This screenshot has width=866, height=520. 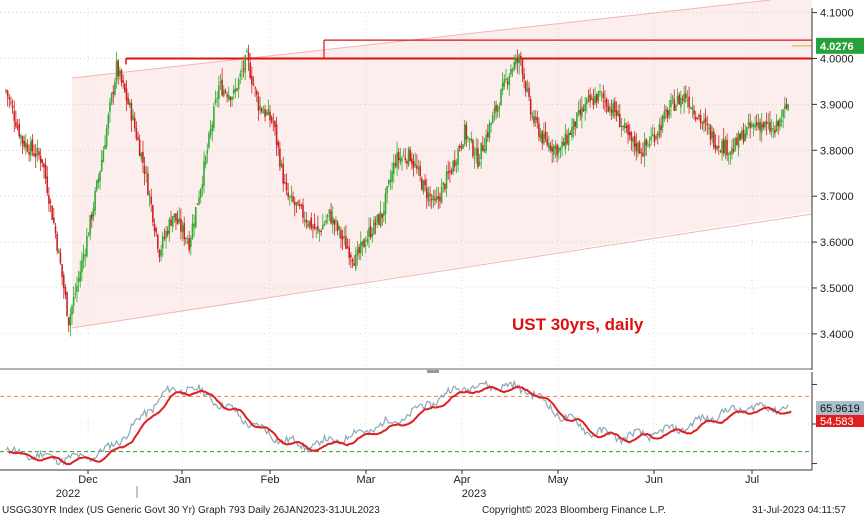 What do you see at coordinates (421, 39) in the screenshot?
I see `channel-upper-line` at bounding box center [421, 39].